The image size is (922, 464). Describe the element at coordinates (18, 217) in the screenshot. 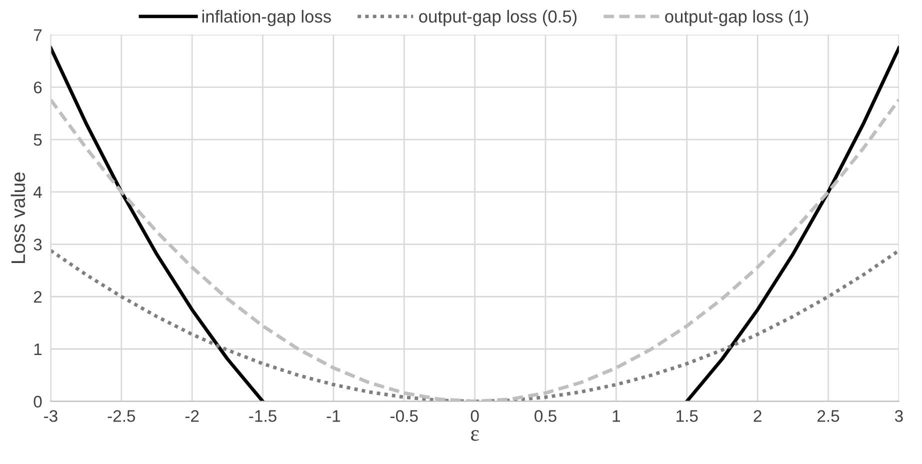

I see `y-axis-title: Loss value` at that location.